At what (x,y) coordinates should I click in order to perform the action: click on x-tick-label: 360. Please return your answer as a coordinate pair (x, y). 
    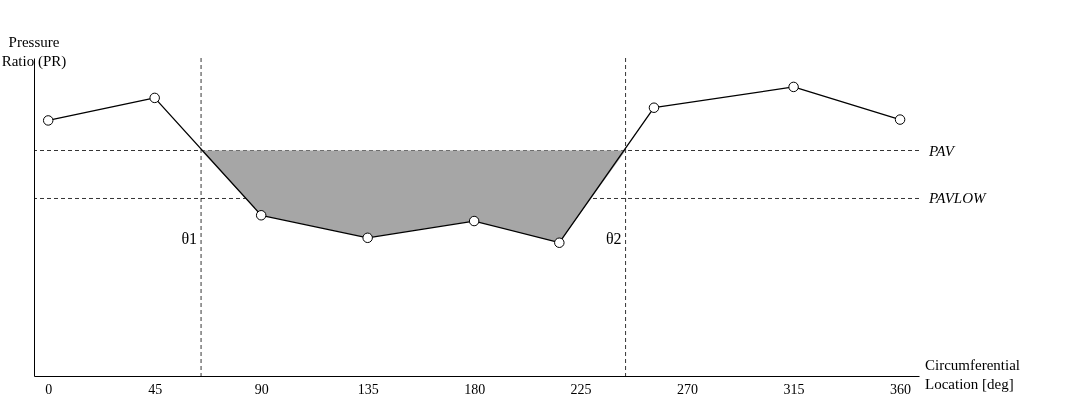
    Looking at the image, I should click on (901, 389).